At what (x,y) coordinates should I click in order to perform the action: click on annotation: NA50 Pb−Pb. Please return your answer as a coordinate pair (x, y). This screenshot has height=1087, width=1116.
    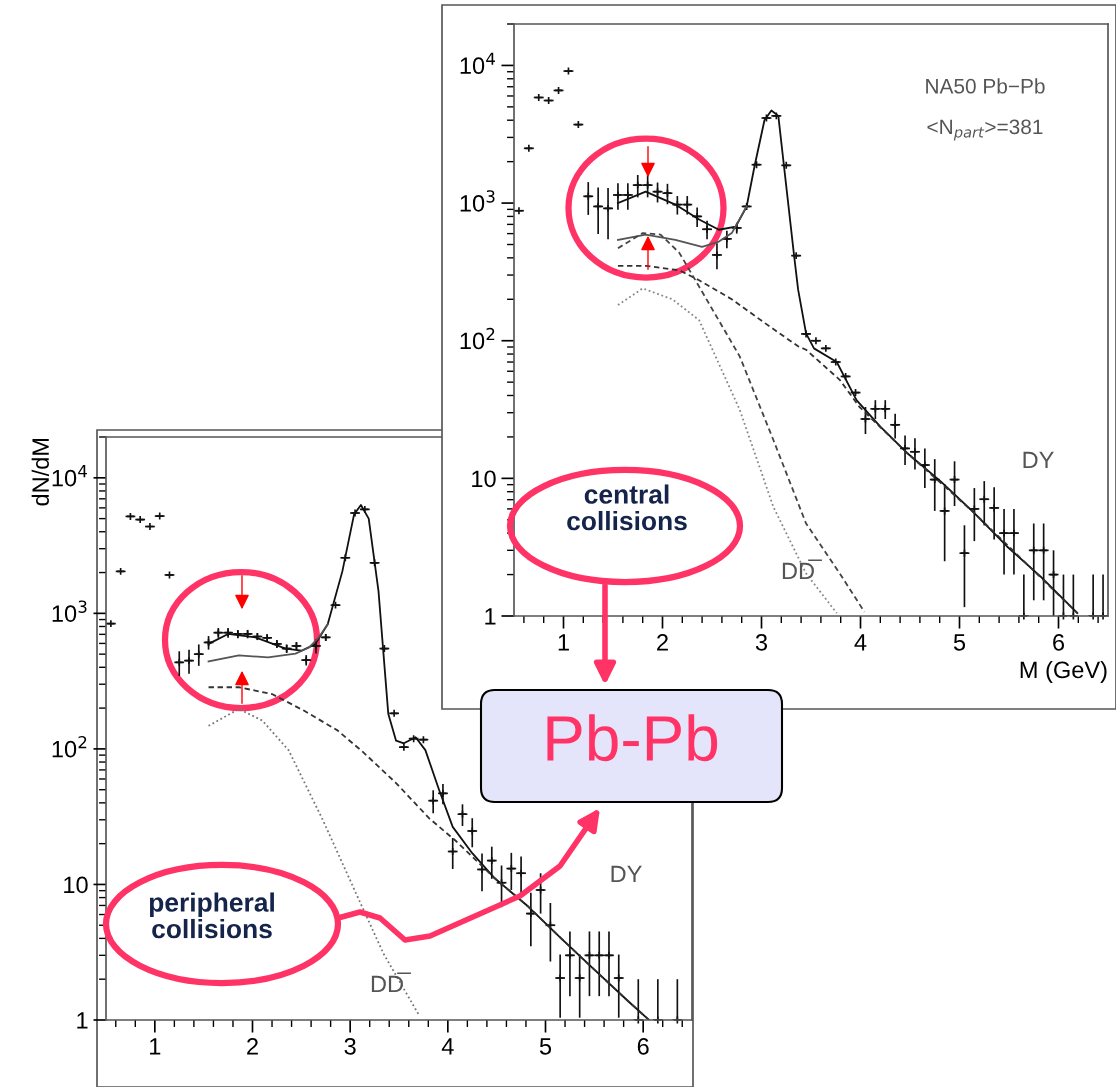
    Looking at the image, I should click on (985, 86).